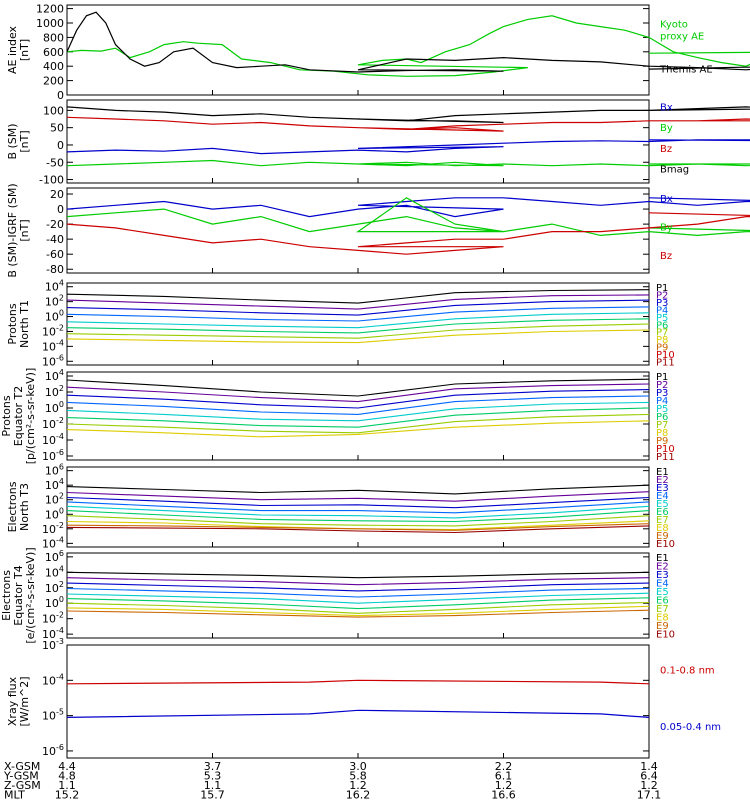 The height and width of the screenshot is (800, 750). Describe the element at coordinates (358, 496) in the screenshot. I see `channel-line-E2` at that location.